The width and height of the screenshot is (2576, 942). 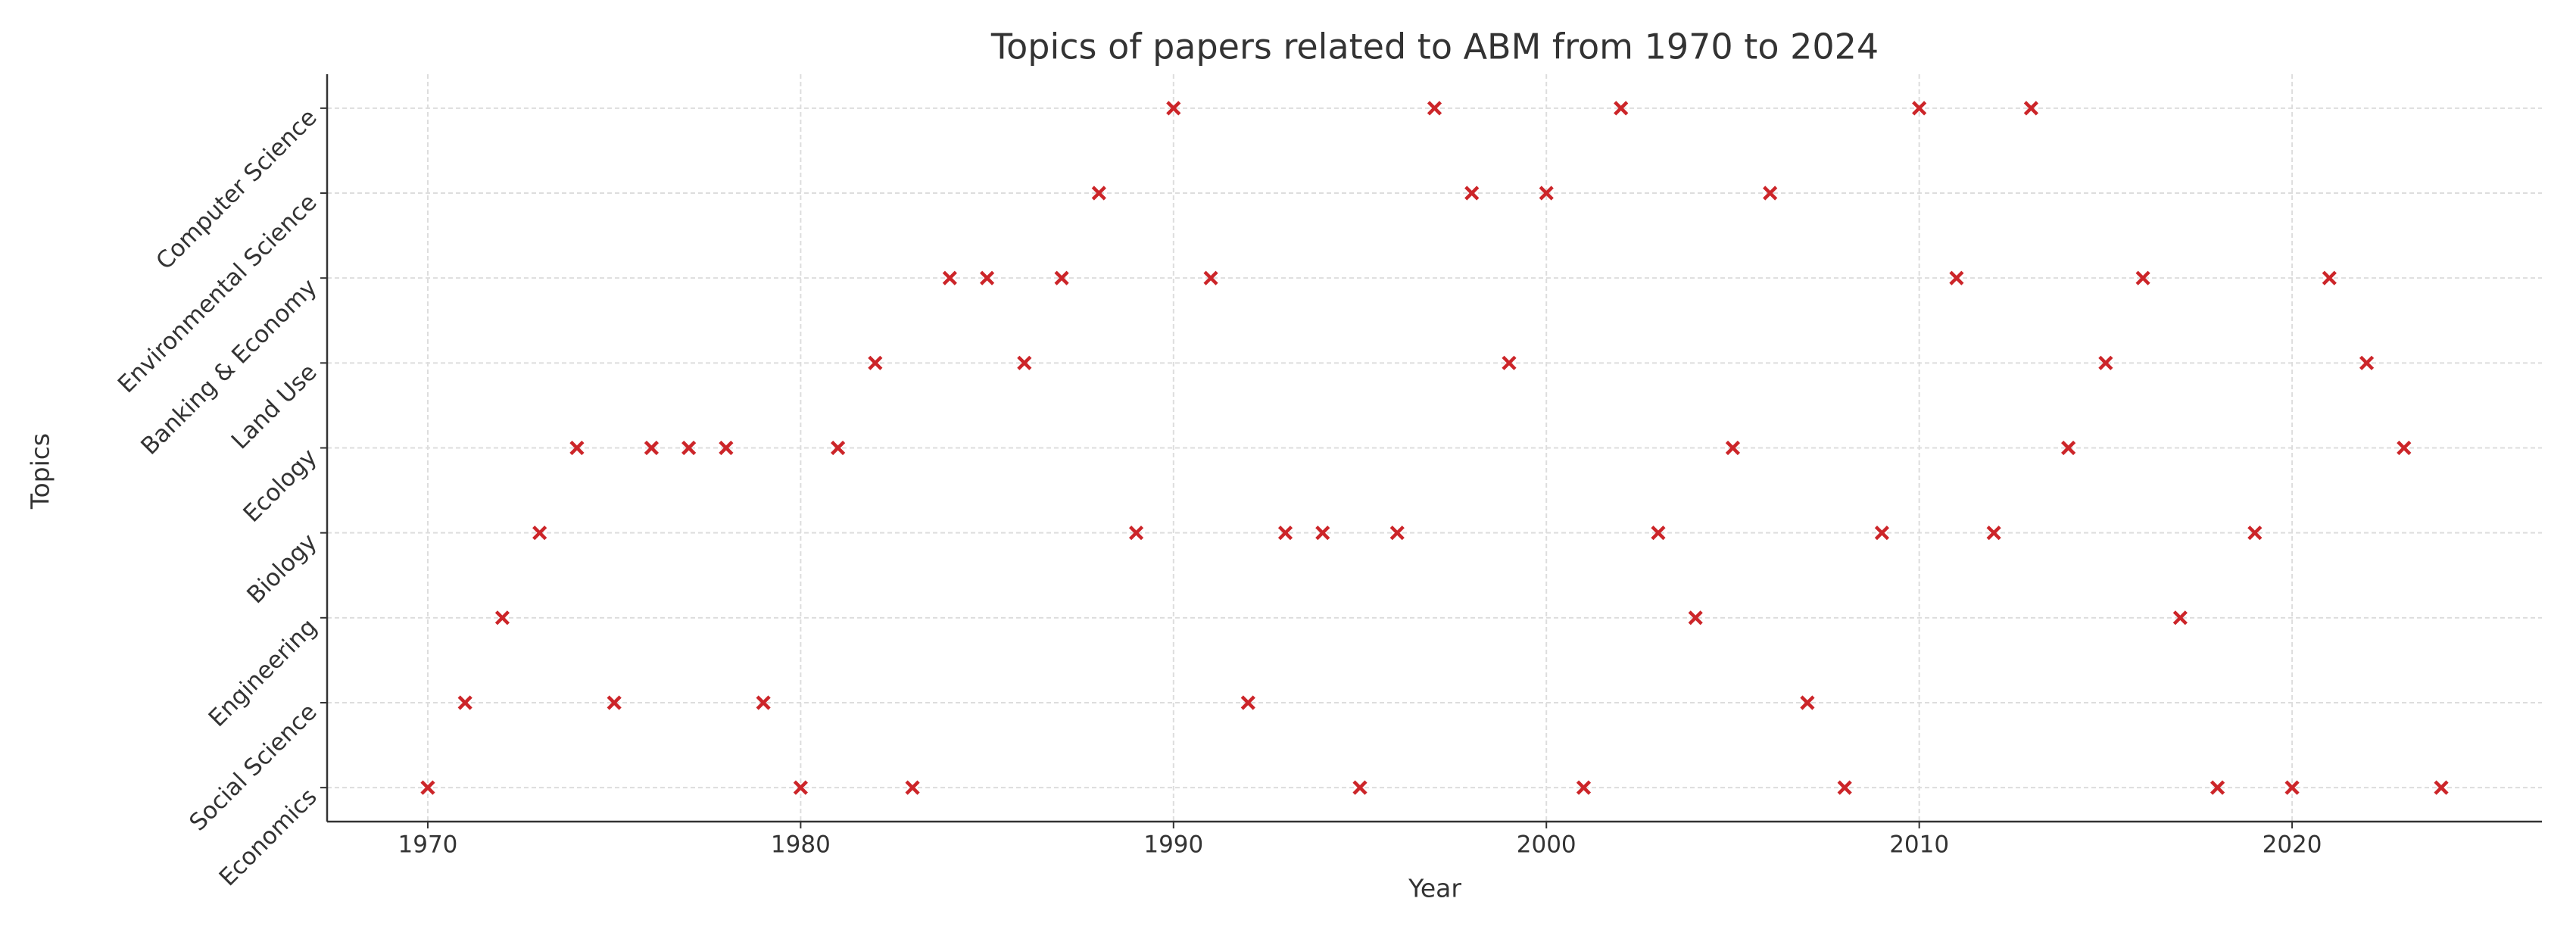 What do you see at coordinates (40, 471) in the screenshot?
I see `y-axis-label: Topics` at bounding box center [40, 471].